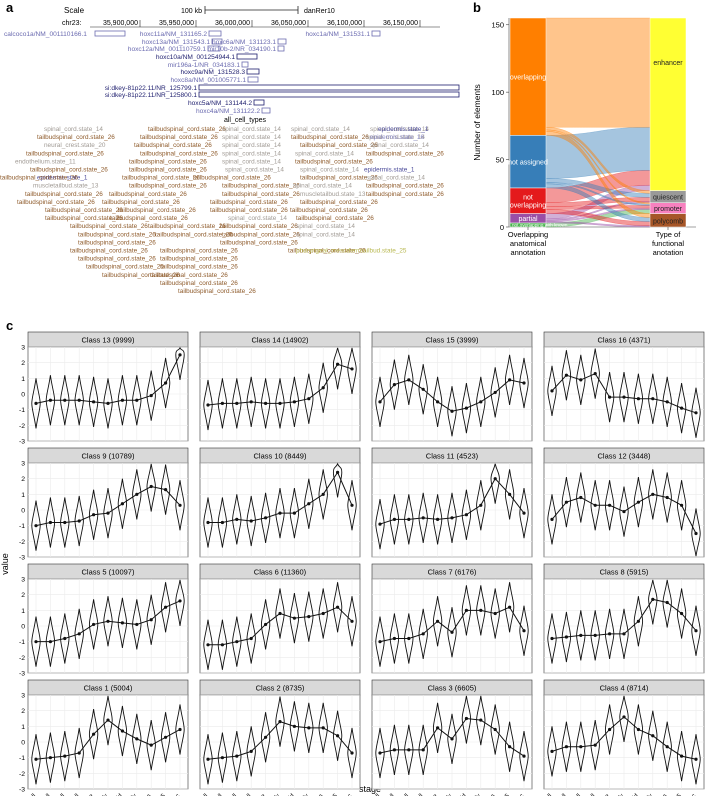  Describe the element at coordinates (22, 410) in the screenshot. I see `y-tick-label: -1` at that location.